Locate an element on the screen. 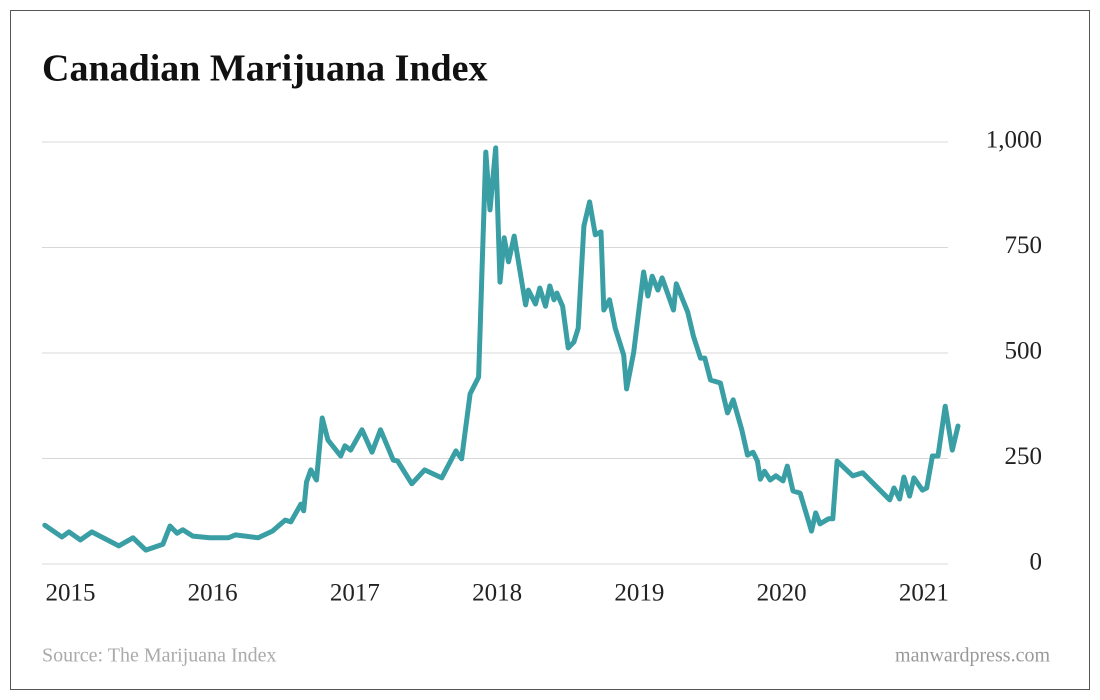  y-tick-label: 750 is located at coordinates (1024, 245).